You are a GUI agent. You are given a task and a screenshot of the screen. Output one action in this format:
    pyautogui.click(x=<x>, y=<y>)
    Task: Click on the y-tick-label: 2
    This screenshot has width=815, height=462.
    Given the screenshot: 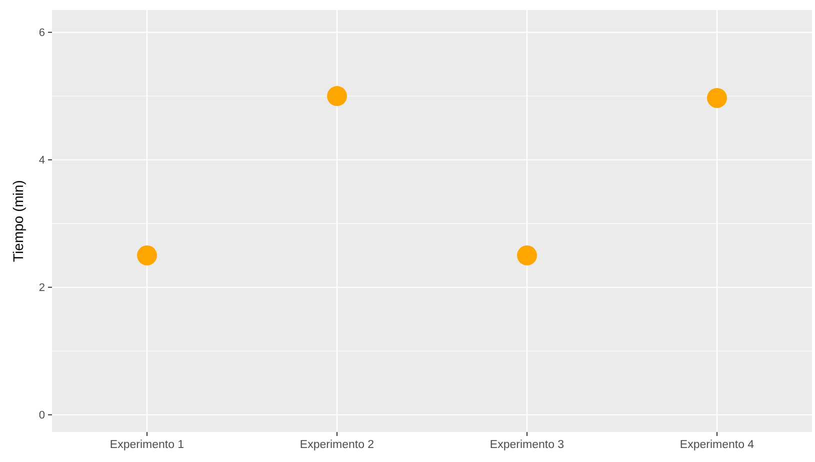 What is the action you would take?
    pyautogui.click(x=41, y=288)
    